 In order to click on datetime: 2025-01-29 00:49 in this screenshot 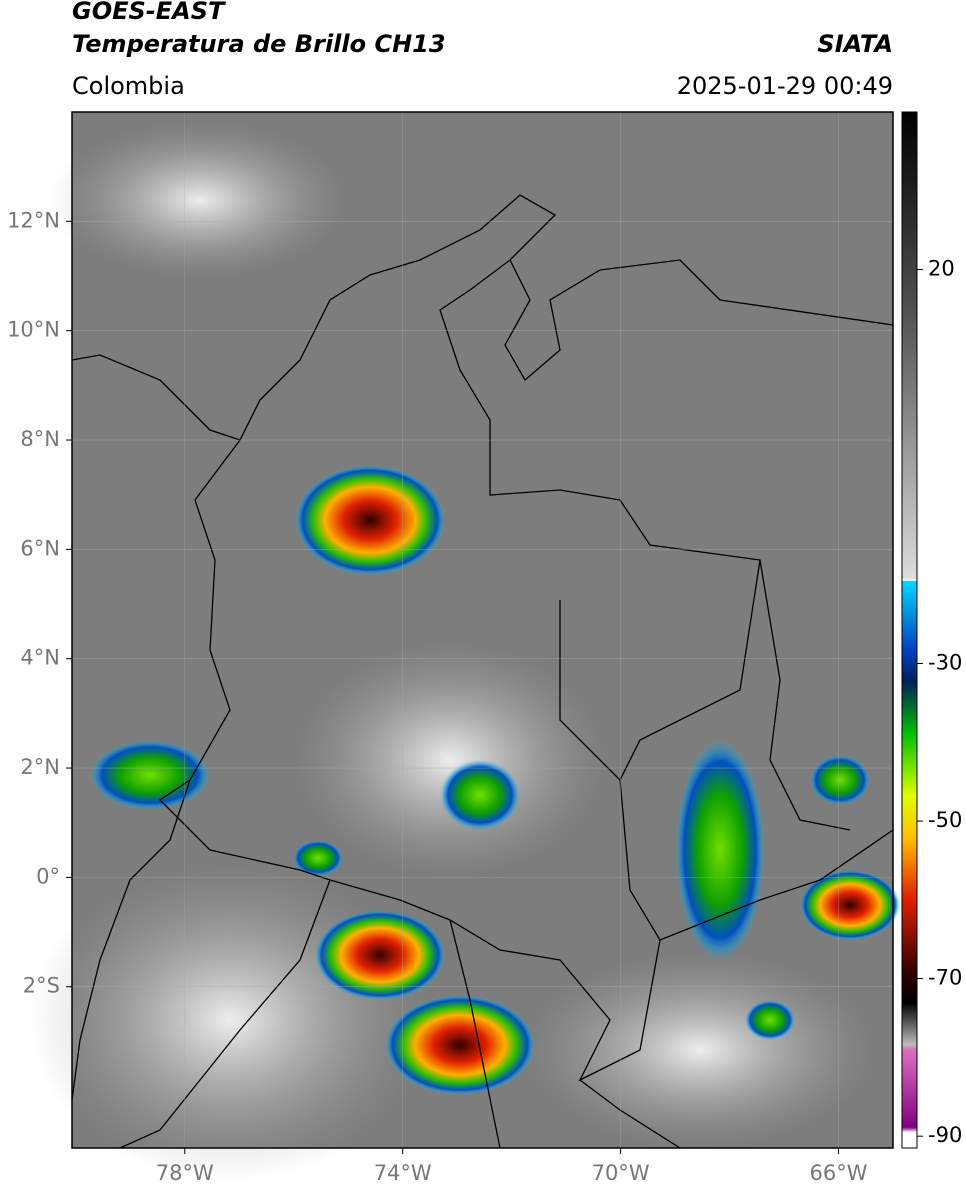, I will do `click(785, 86)`.